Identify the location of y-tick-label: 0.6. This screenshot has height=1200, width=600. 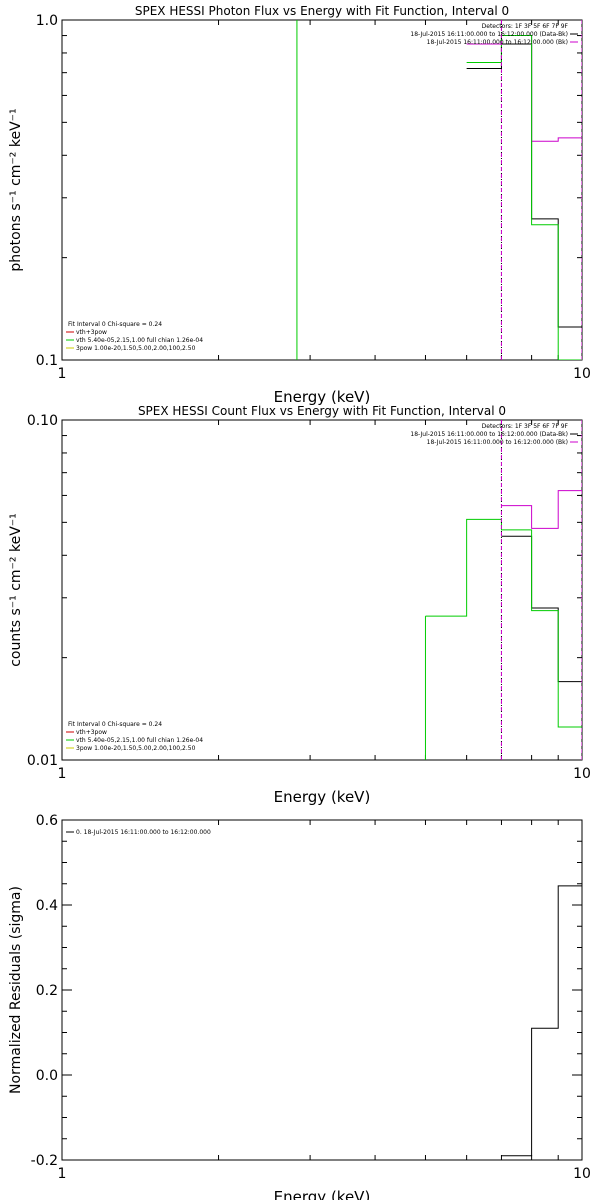
(47, 821).